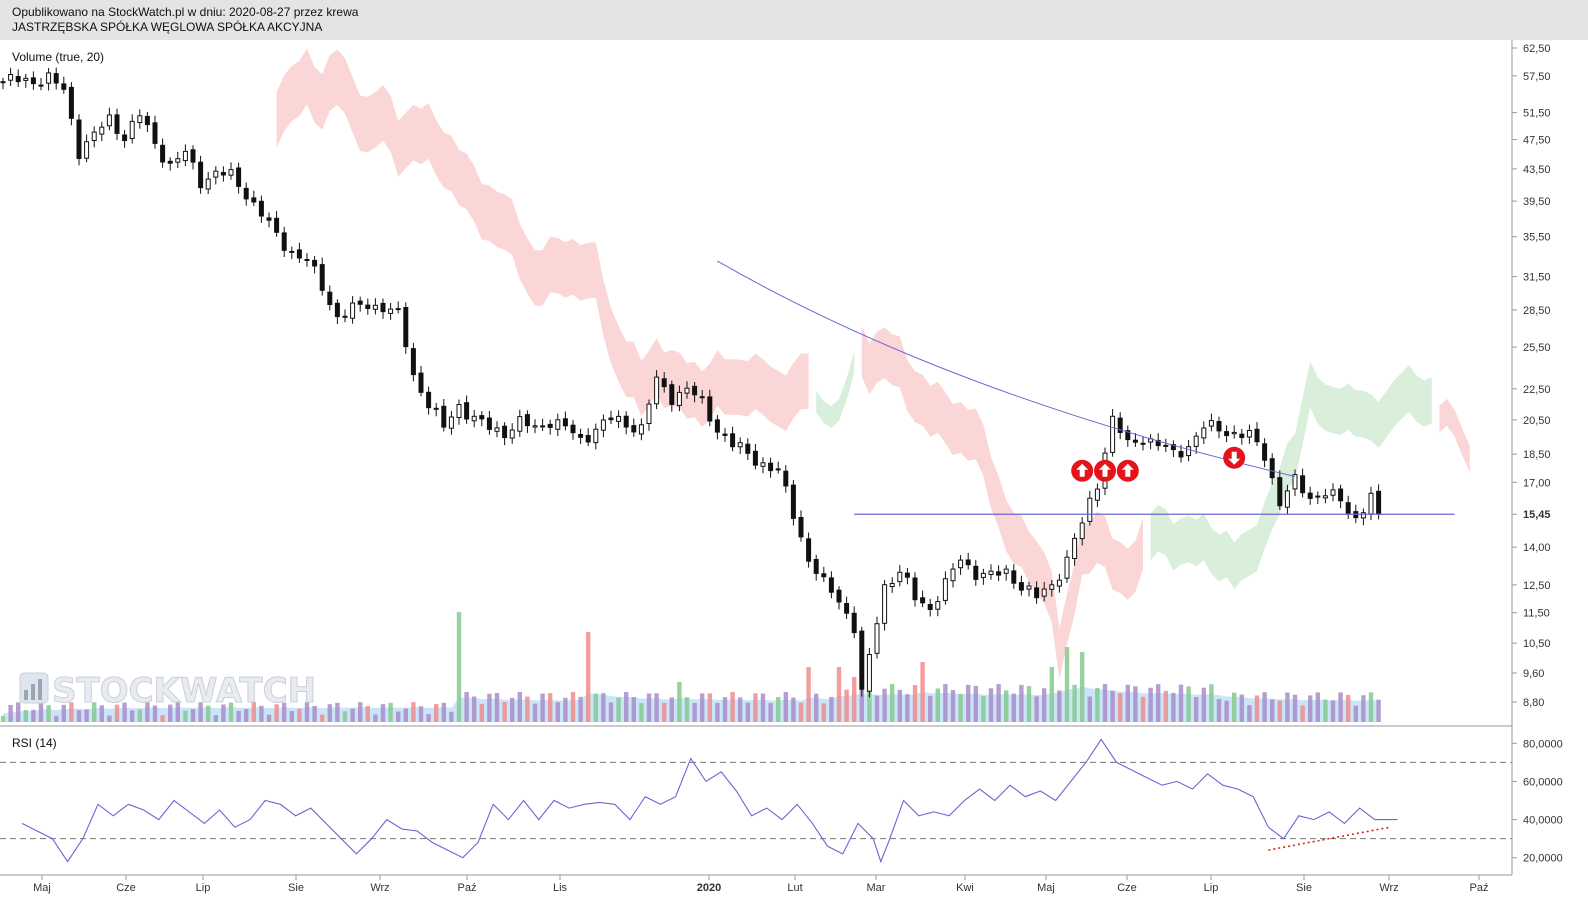 The width and height of the screenshot is (1588, 906). Describe the element at coordinates (965, 888) in the screenshot. I see `time-tick-label: Kwi` at that location.